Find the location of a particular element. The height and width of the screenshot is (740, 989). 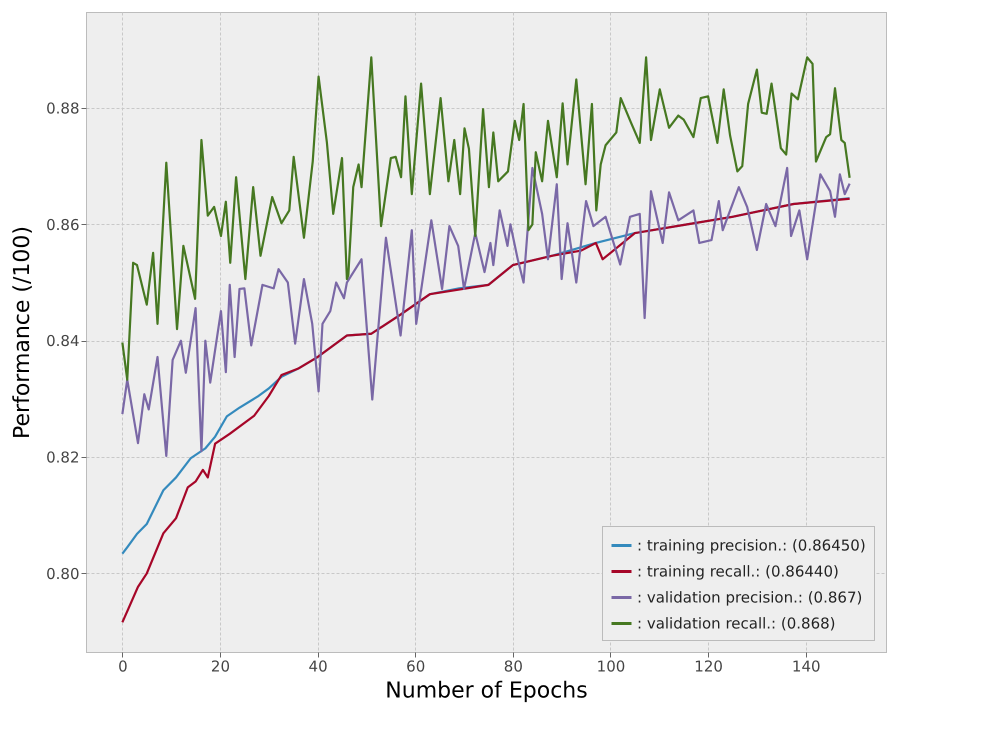

y-tick-label: 0.80 is located at coordinates (63, 573).